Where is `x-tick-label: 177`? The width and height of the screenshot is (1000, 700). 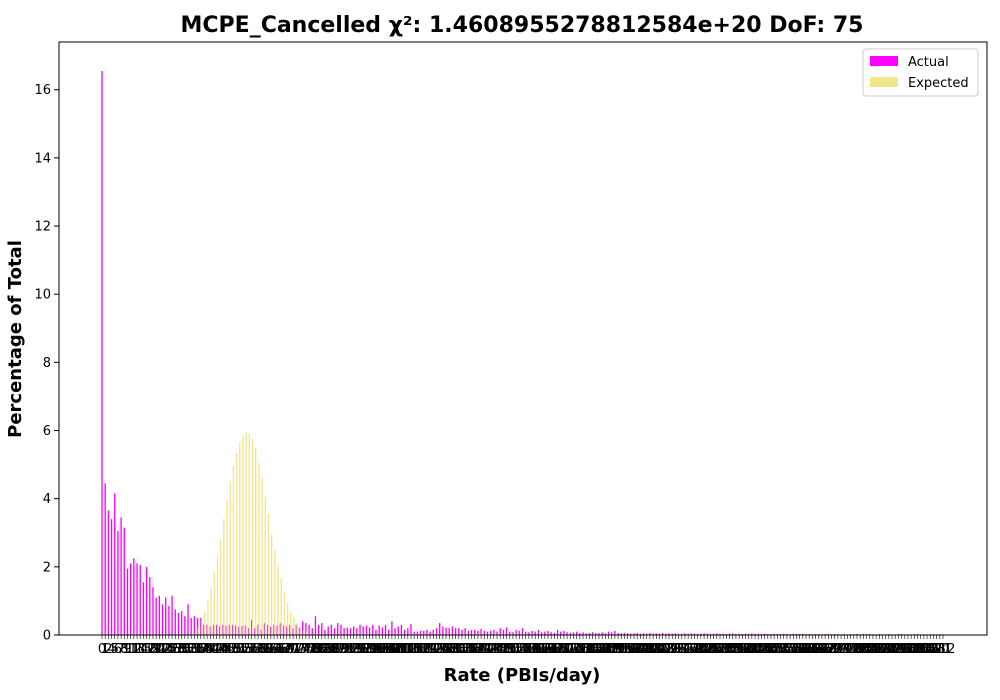 x-tick-label: 177 is located at coordinates (579, 649).